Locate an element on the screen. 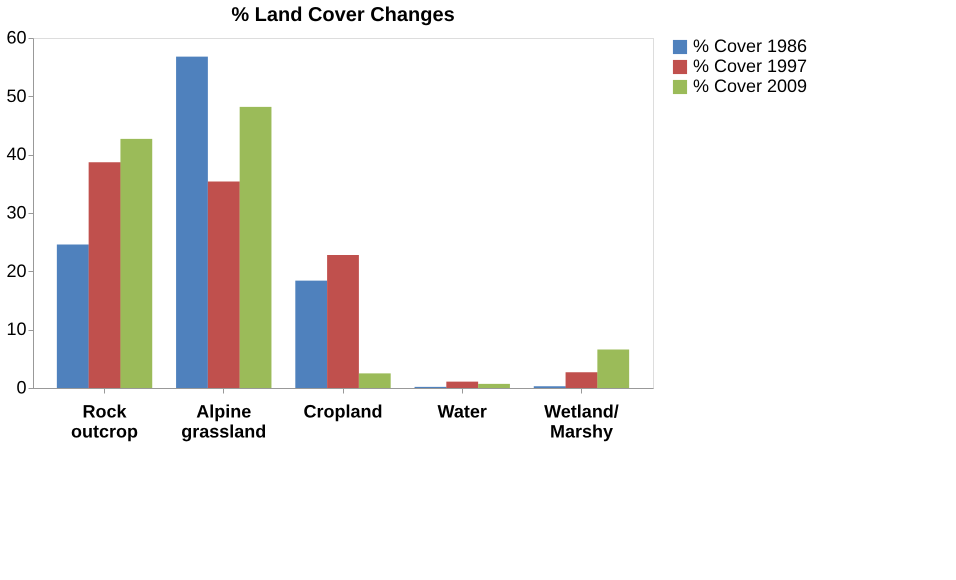  y-tick-label: 60 is located at coordinates (16, 38).